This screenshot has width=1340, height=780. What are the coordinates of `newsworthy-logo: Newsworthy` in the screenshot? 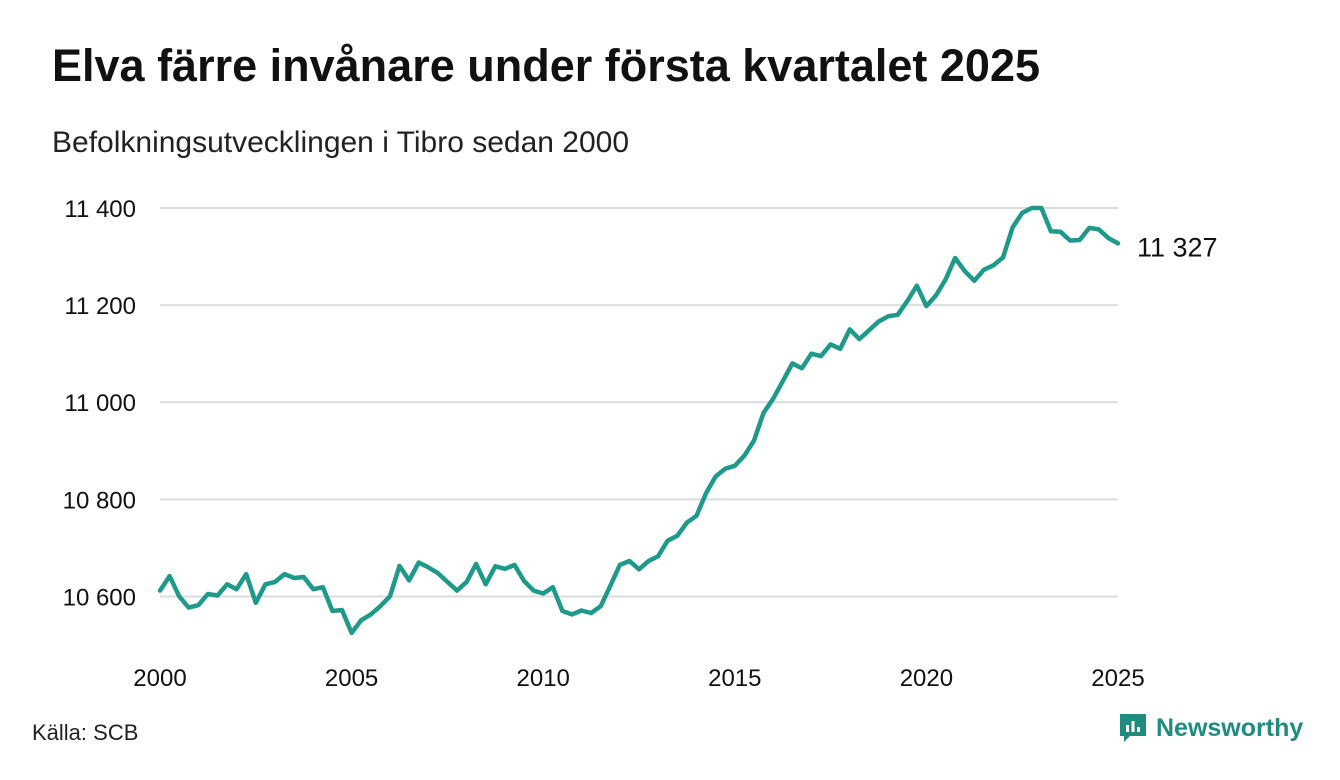 It's located at (1210, 728).